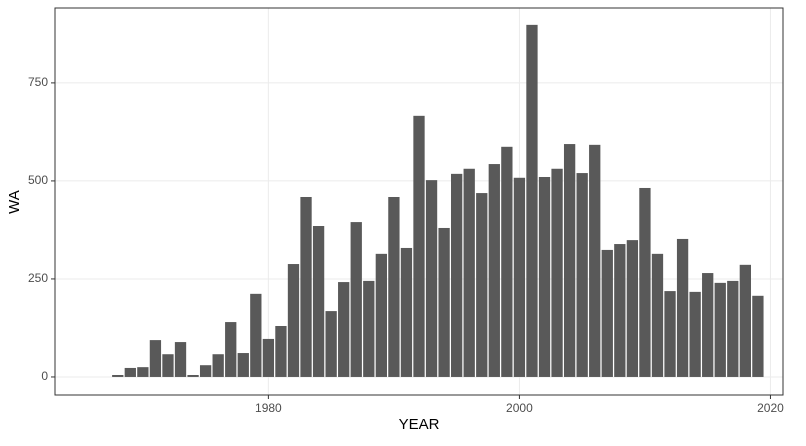  What do you see at coordinates (38, 82) in the screenshot?
I see `y-tick-label: 750` at bounding box center [38, 82].